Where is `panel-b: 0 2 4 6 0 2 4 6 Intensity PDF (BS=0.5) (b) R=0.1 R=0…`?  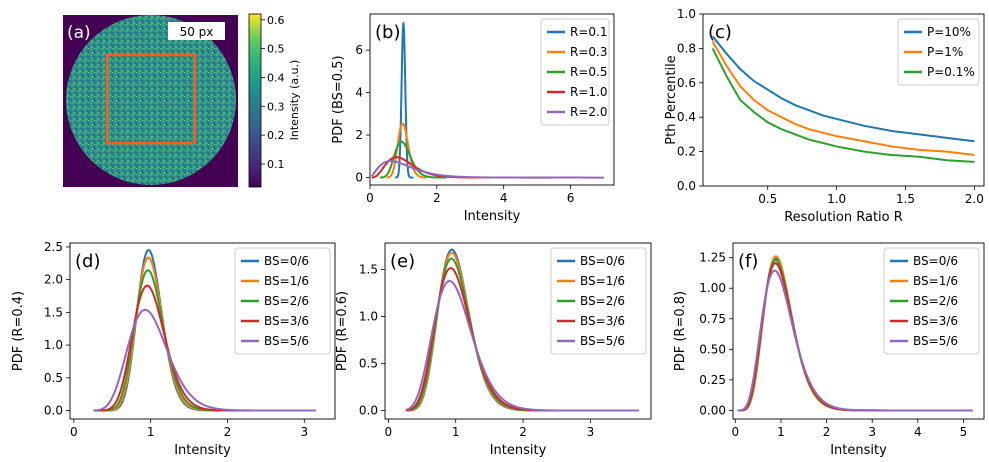
panel-b: 0 2 4 6 0 2 4 6 Intensity PDF (BS=0.5) (b) R=0.1 R=0… is located at coordinates (473, 118).